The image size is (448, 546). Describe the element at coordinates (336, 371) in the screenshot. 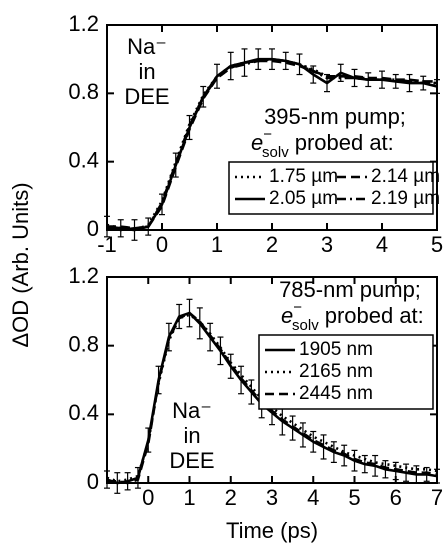

I see `legend-label: 2165 nm` at that location.